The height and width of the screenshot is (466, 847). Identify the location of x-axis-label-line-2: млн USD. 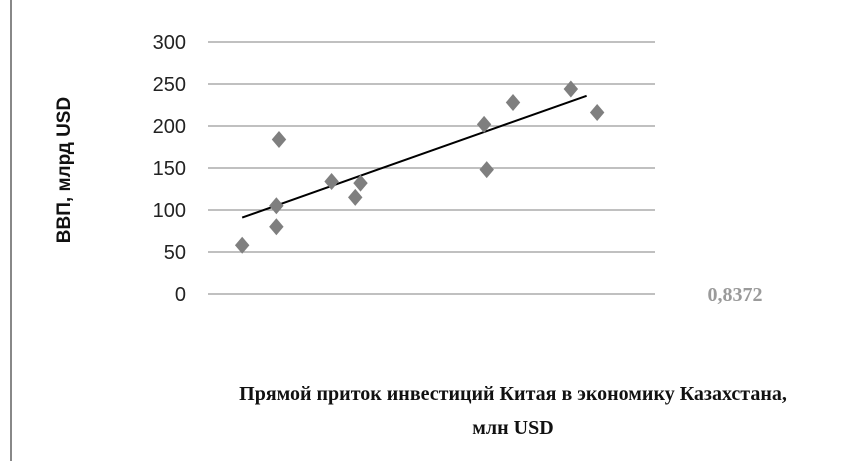
(512, 428).